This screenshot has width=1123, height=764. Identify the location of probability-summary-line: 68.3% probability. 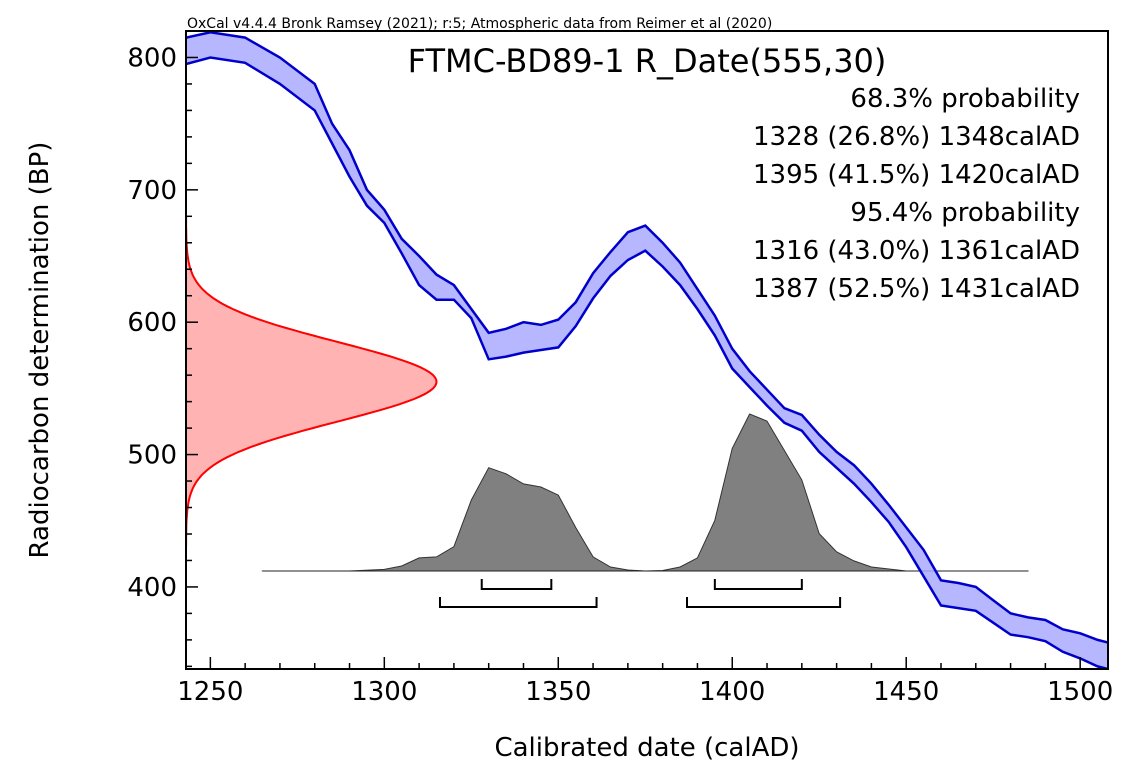
(965, 99).